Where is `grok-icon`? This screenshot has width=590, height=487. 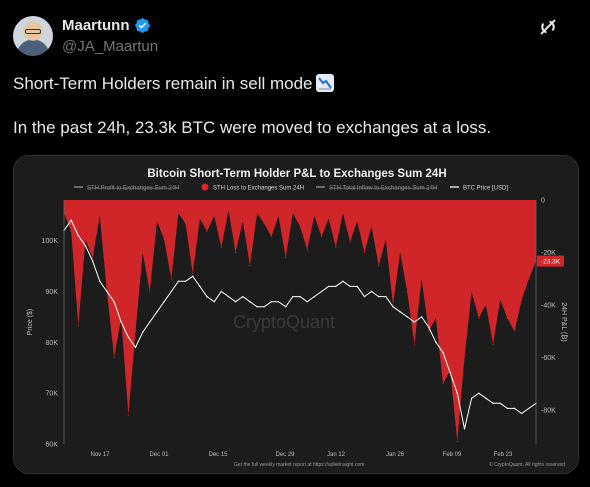
grok-icon is located at coordinates (548, 27).